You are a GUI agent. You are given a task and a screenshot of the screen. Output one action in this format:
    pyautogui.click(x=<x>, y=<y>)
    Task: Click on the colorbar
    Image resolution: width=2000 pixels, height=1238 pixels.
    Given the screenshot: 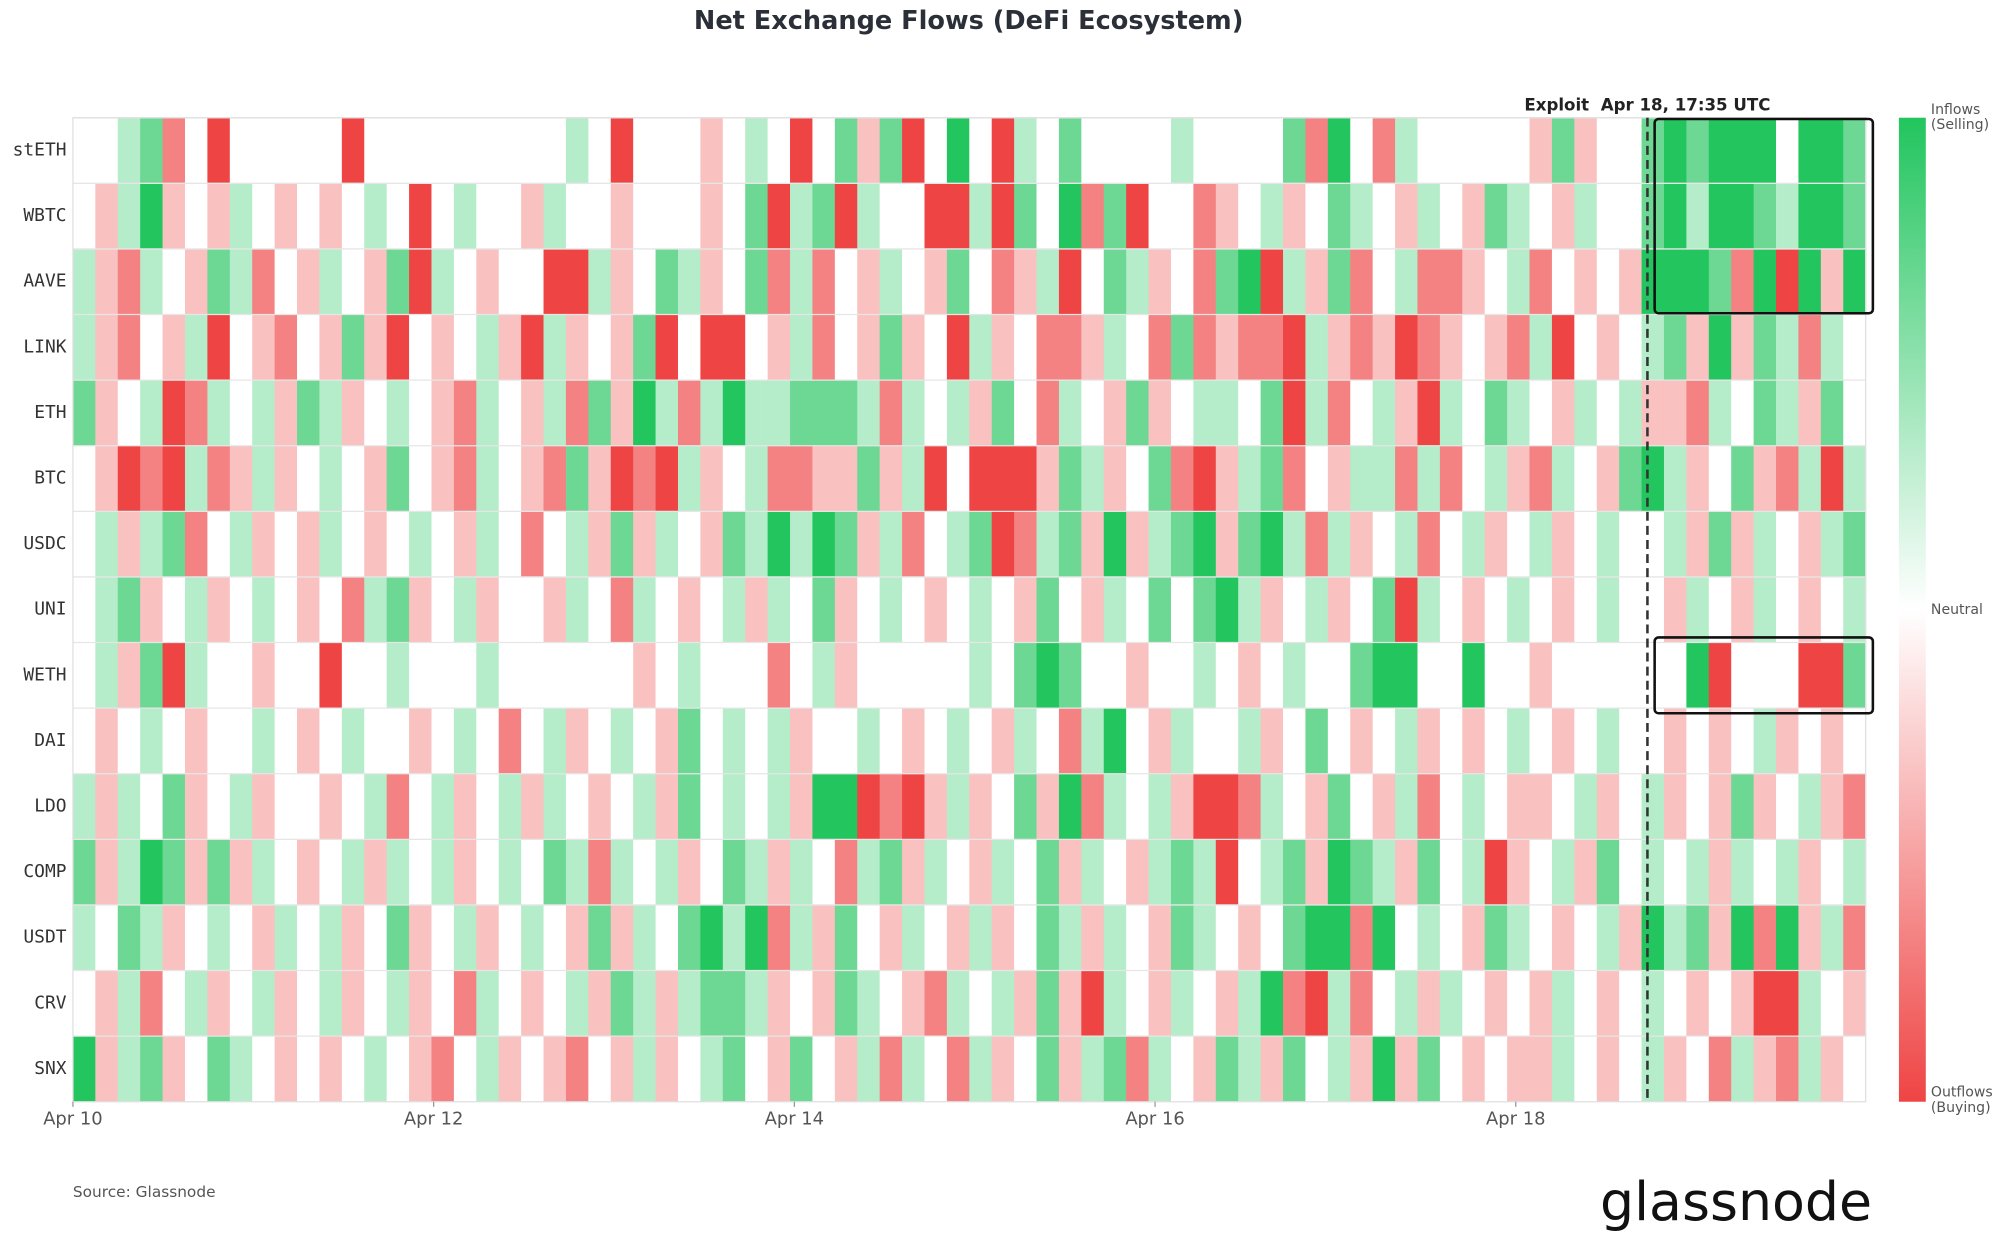 What is the action you would take?
    pyautogui.click(x=1912, y=609)
    